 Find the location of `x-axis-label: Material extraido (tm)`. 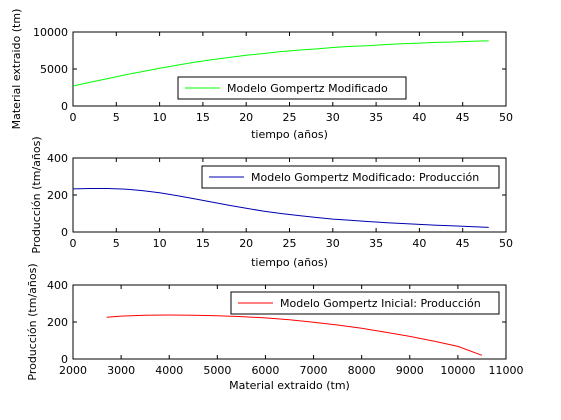

x-axis-label: Material extraido (tm) is located at coordinates (289, 385).